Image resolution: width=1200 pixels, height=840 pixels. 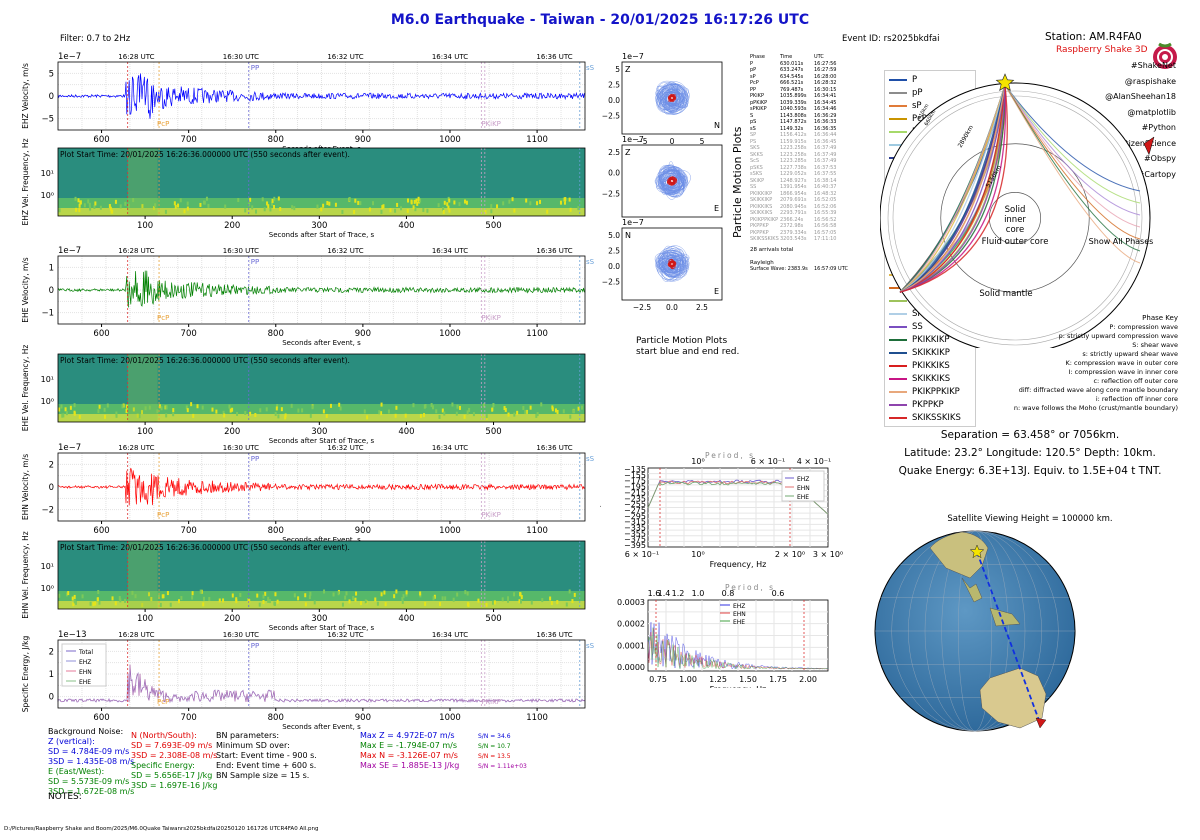 I want to click on x-tick-label: 1100, so click(x=537, y=334).